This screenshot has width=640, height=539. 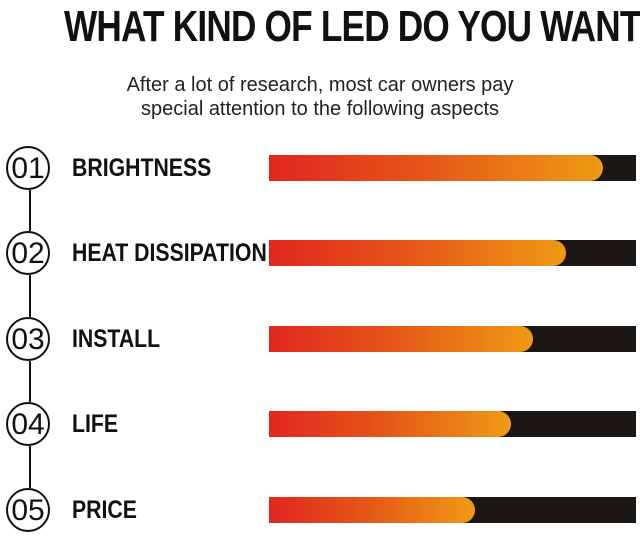 I want to click on aspect-label: BRIGHTNESS, so click(x=142, y=168).